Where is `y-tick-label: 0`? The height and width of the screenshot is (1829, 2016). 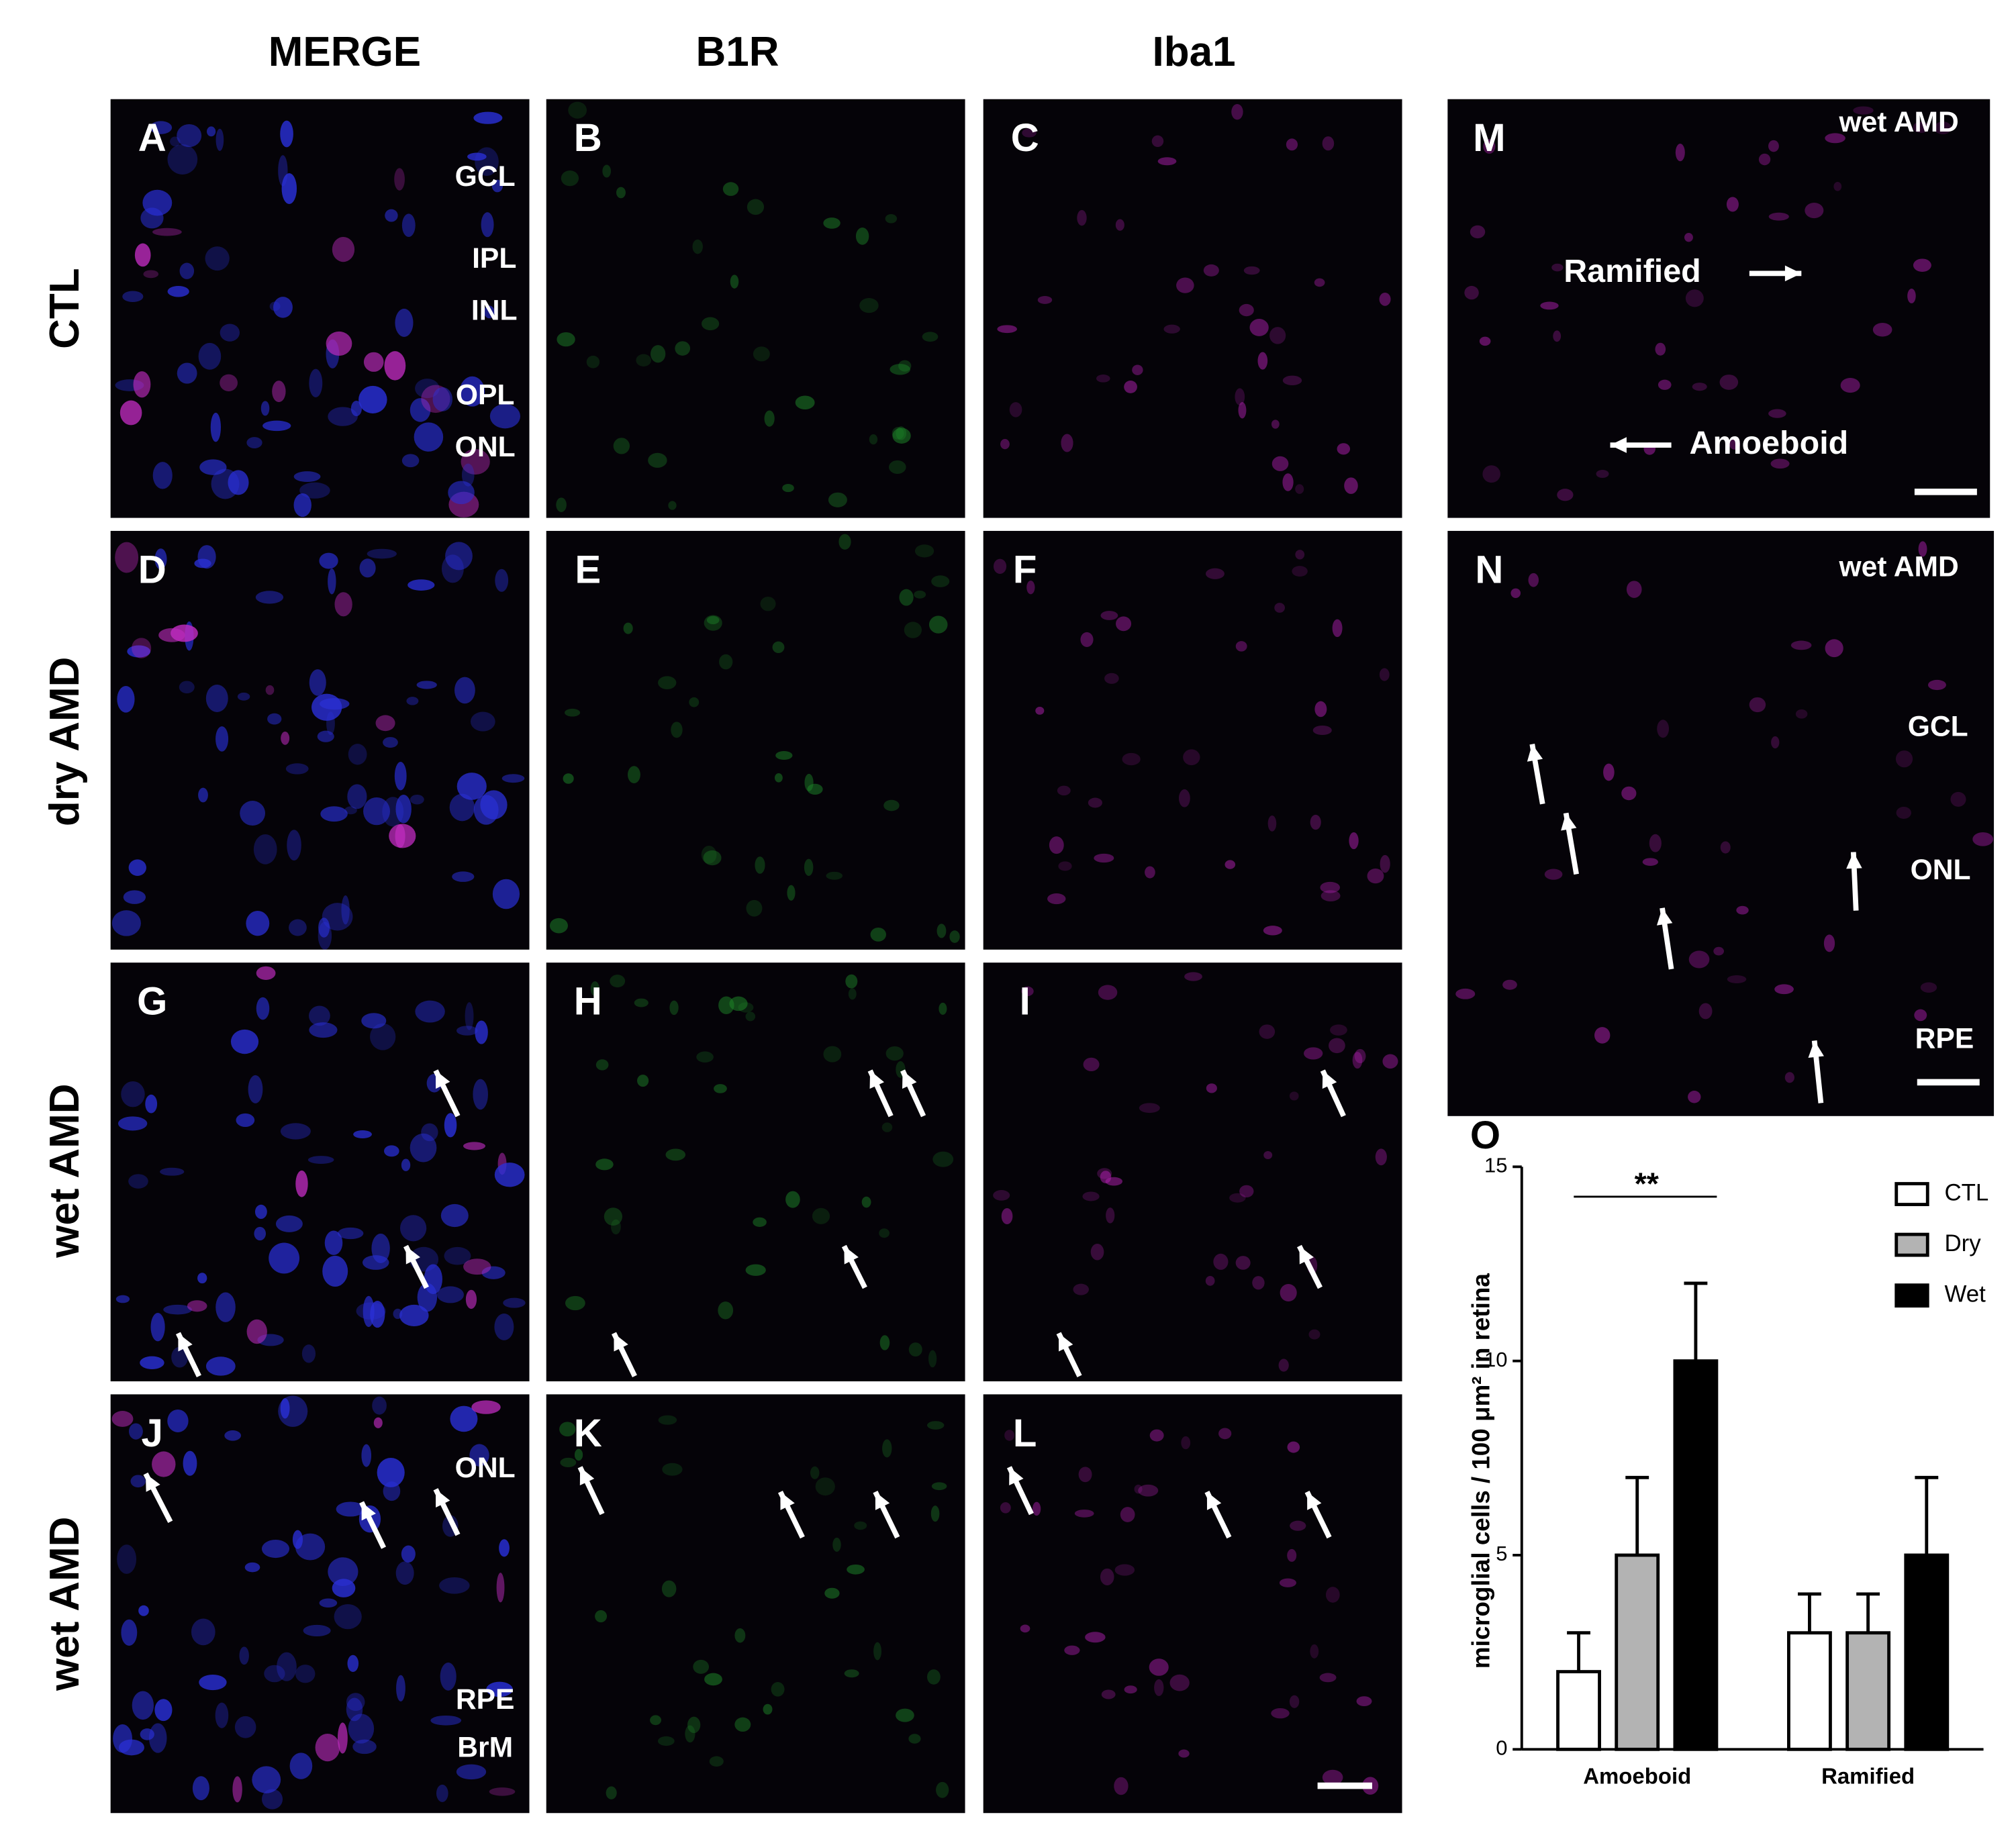 y-tick-label: 0 is located at coordinates (1501, 1748).